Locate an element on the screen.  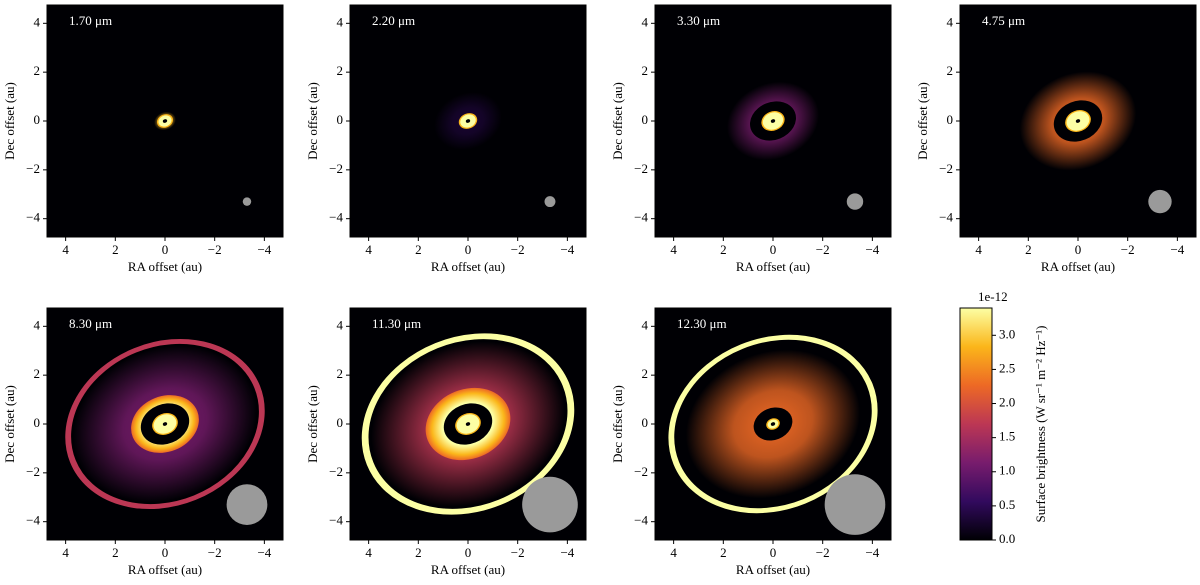
panel-annotation: 11.30 μm is located at coordinates (396, 323).